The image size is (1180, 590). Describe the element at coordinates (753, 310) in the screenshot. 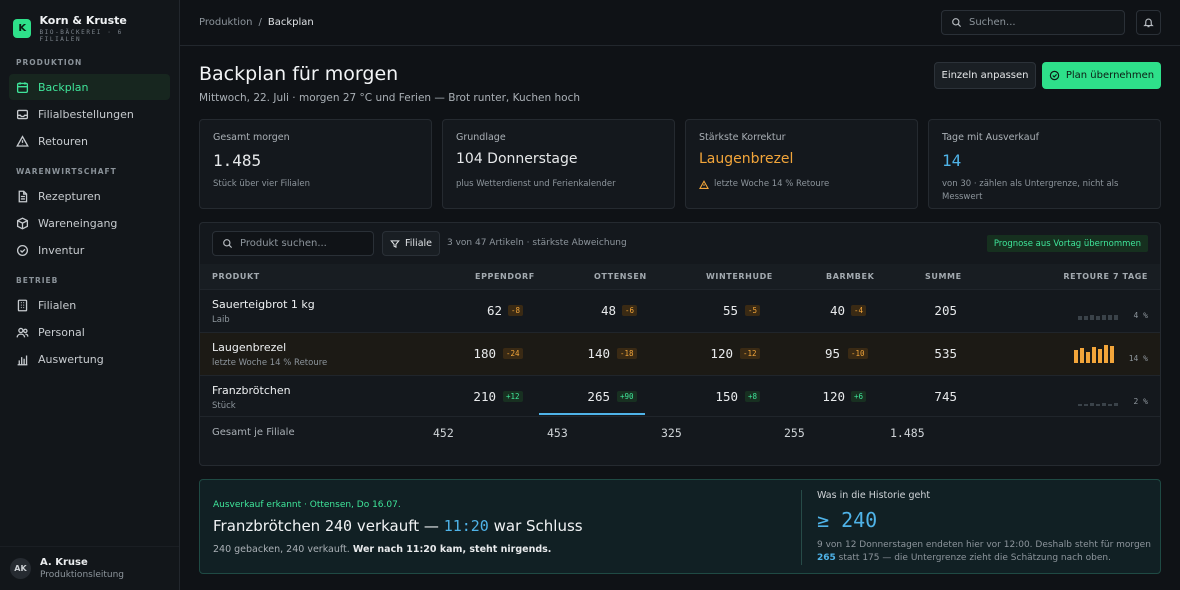

I see `delta-winterhude: -5` at that location.